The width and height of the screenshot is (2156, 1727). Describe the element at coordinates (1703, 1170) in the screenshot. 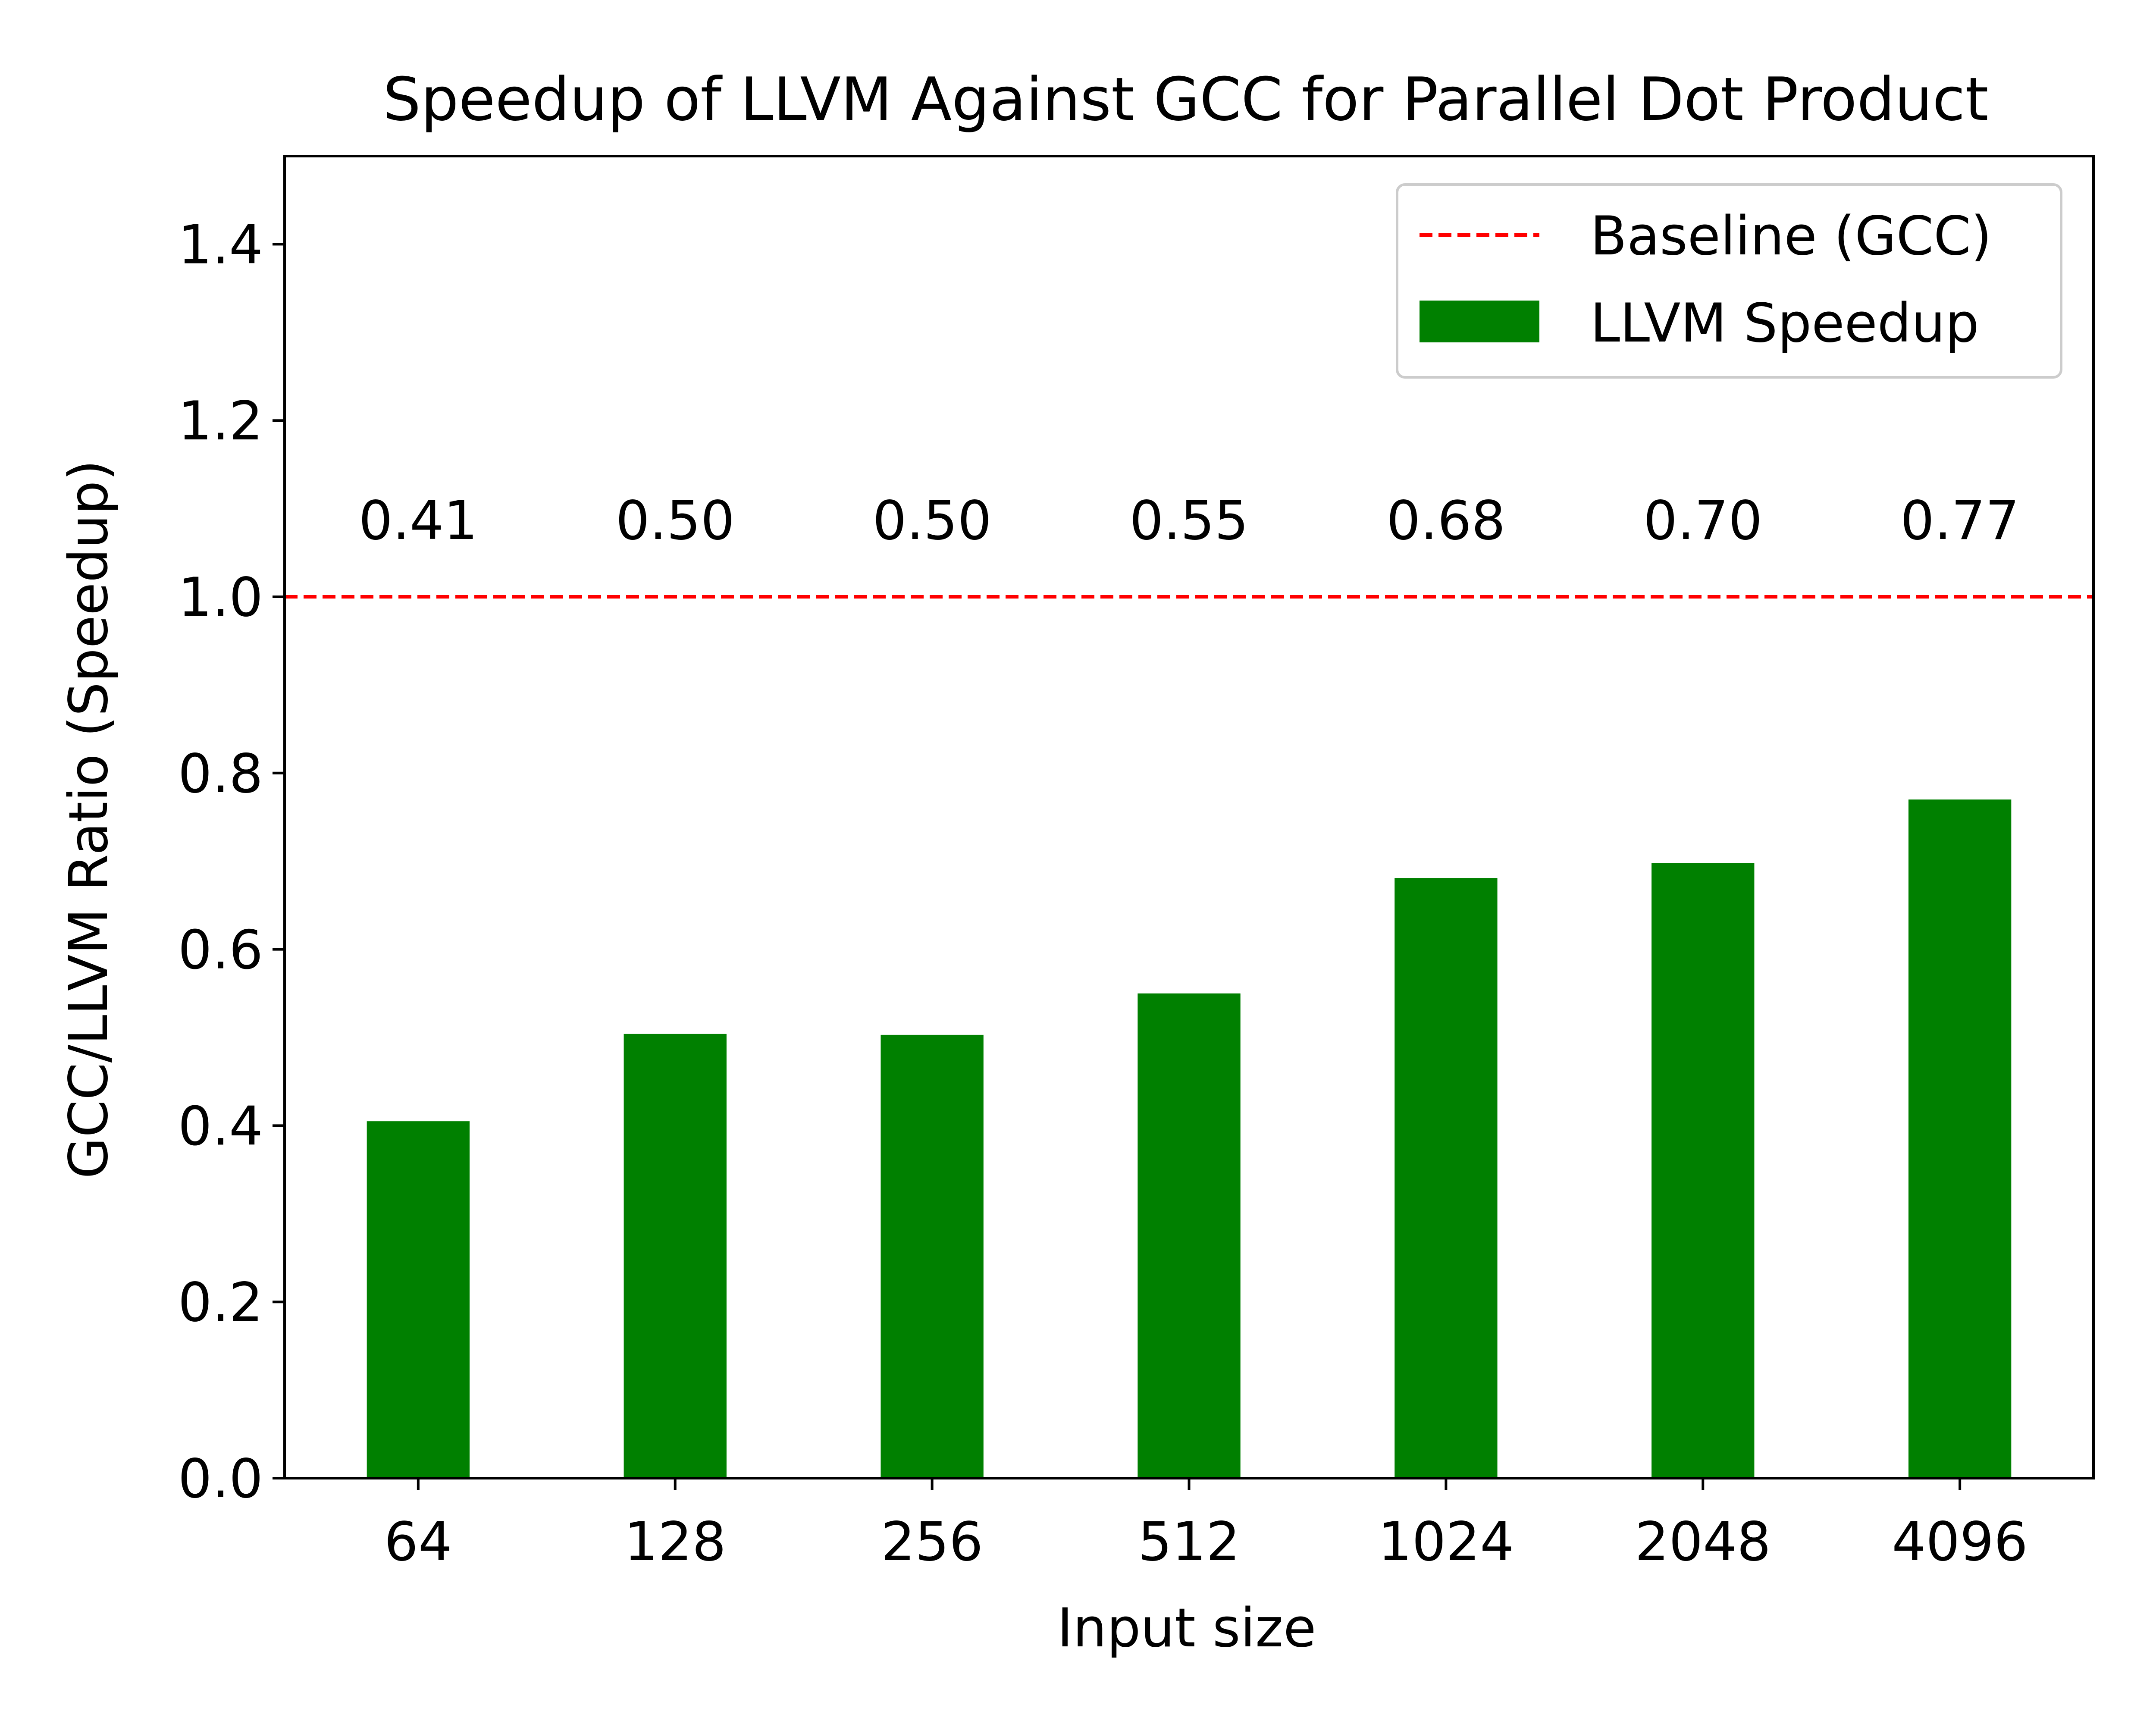

I see `bar-2048` at that location.